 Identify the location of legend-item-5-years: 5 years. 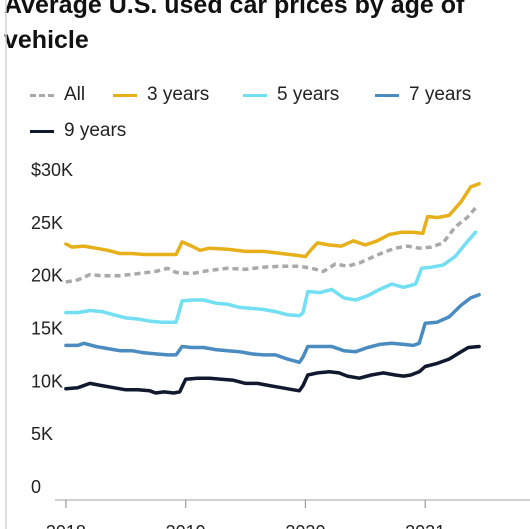
(291, 95).